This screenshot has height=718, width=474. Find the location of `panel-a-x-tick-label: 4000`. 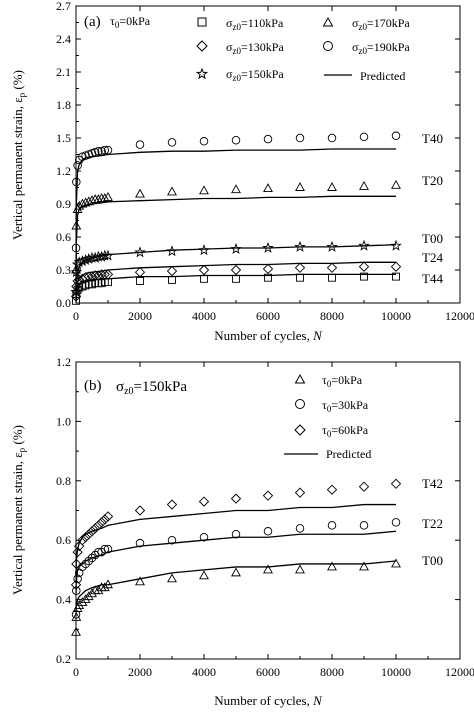

panel-a-x-tick-label: 4000 is located at coordinates (204, 316).